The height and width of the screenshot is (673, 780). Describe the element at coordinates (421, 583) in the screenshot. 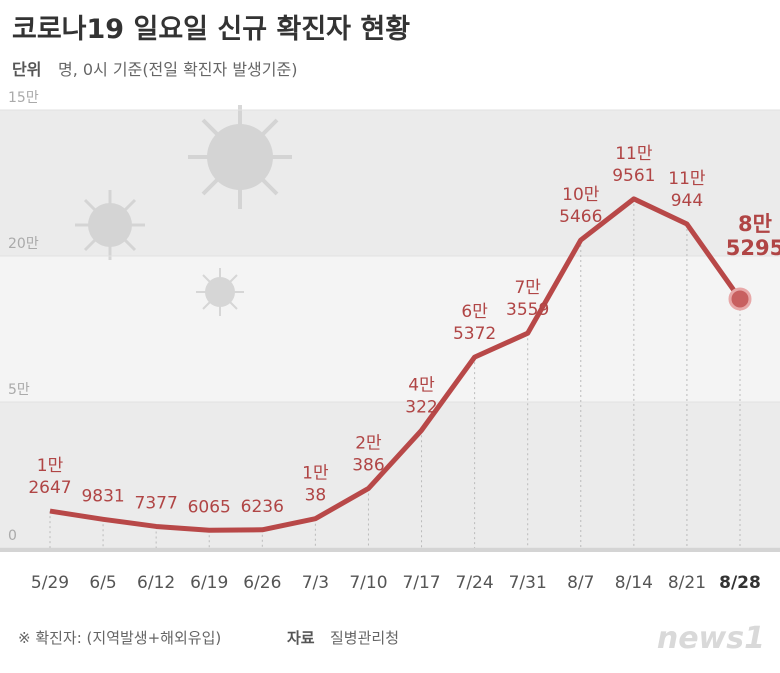

I see `x-tick-label: 7/17` at that location.